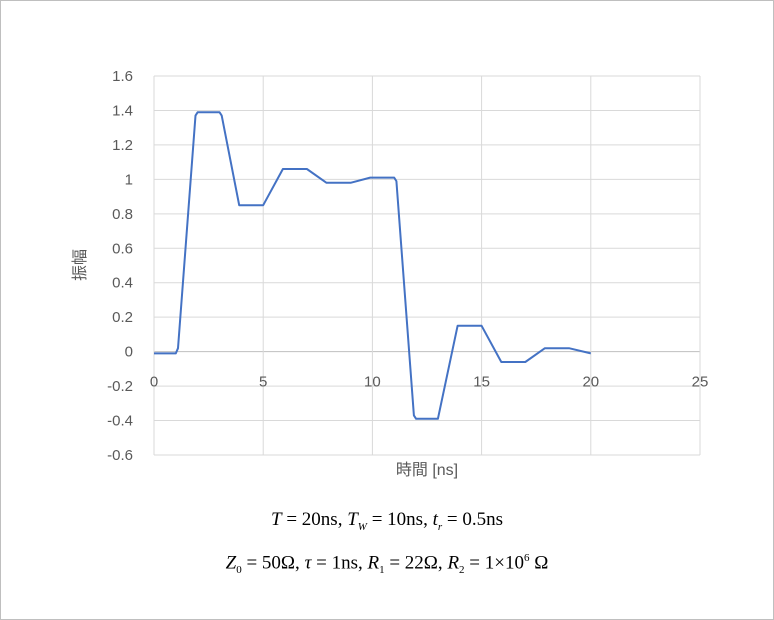  I want to click on formula-part: 6, so click(526, 558).